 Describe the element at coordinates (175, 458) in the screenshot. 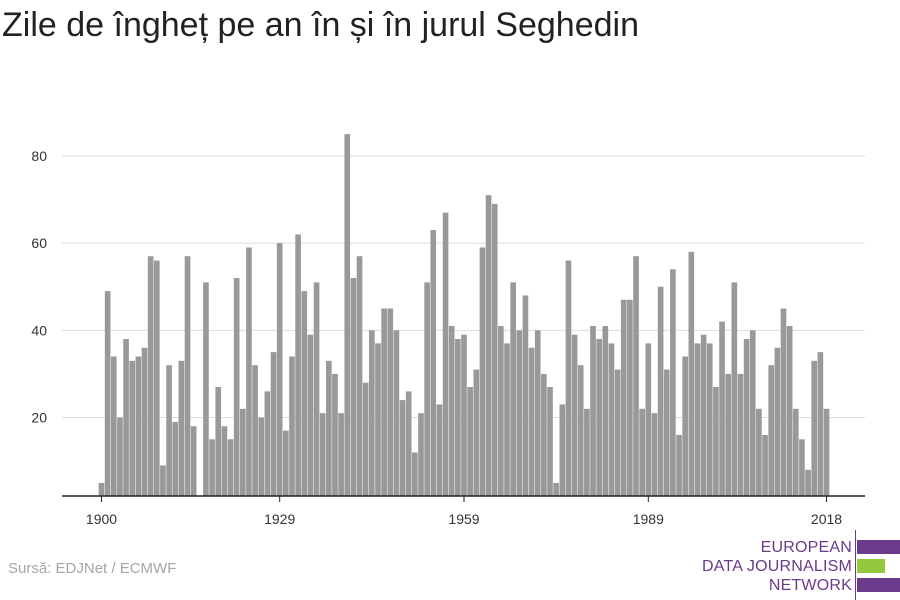

I see `bar-1912` at that location.